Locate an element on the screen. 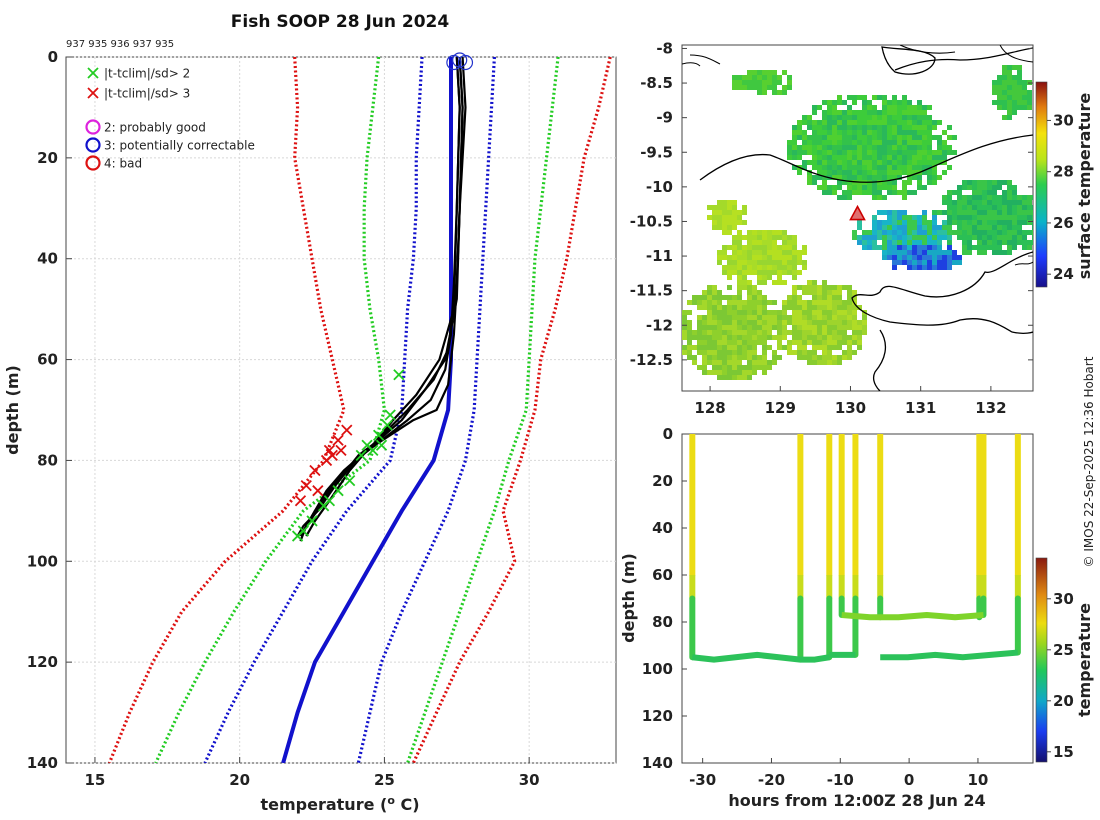  flag-3sd-marker is located at coordinates (315, 470).